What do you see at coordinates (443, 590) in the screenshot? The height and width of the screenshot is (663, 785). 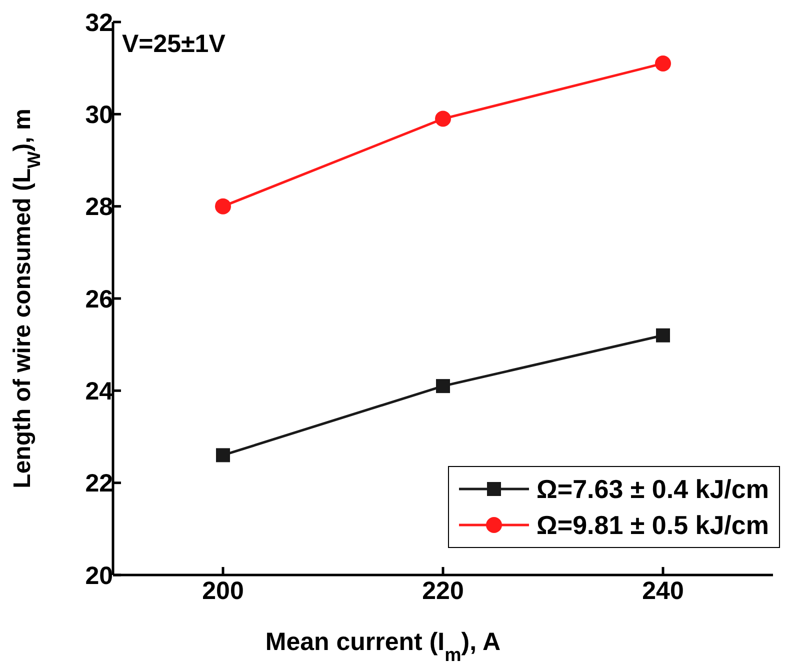 I see `x-tick-label: 220` at bounding box center [443, 590].